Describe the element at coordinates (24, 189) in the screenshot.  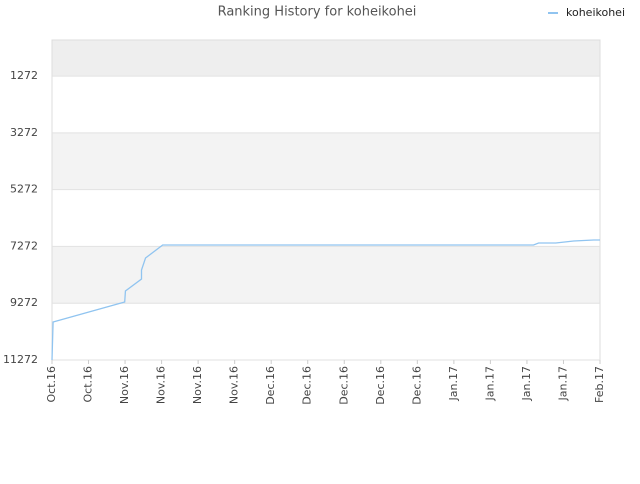
I see `y-tick-label: 5272` at that location.